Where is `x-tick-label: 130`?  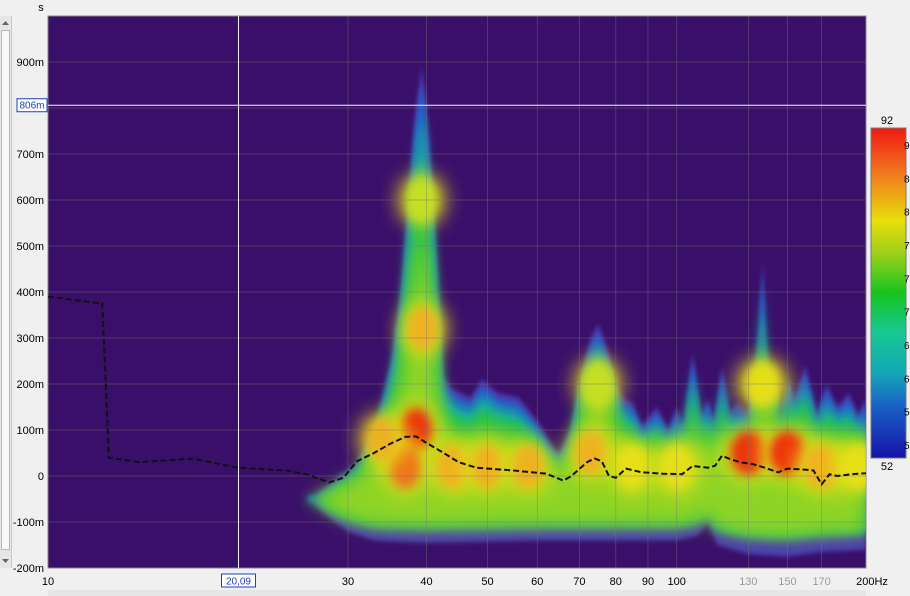 x-tick-label: 130 is located at coordinates (748, 582).